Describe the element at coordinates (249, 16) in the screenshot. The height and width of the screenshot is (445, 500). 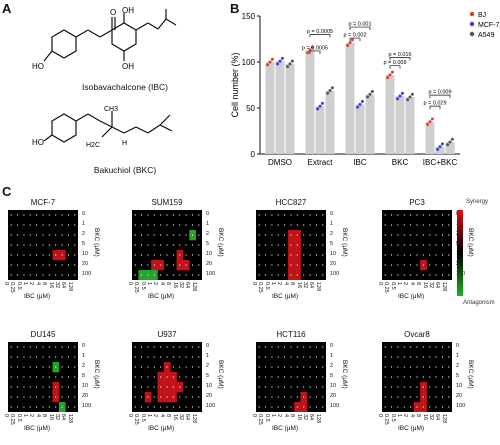
I see `y-tick-label: 150` at that location.